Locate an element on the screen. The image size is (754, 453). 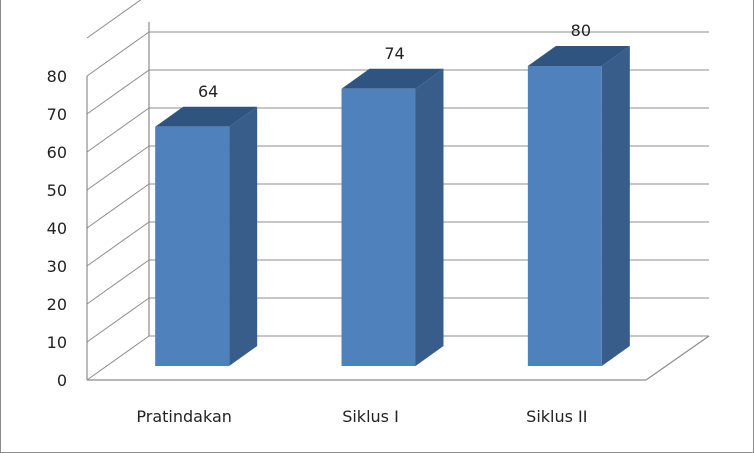
y-tick-label: 40 is located at coordinates (57, 228).